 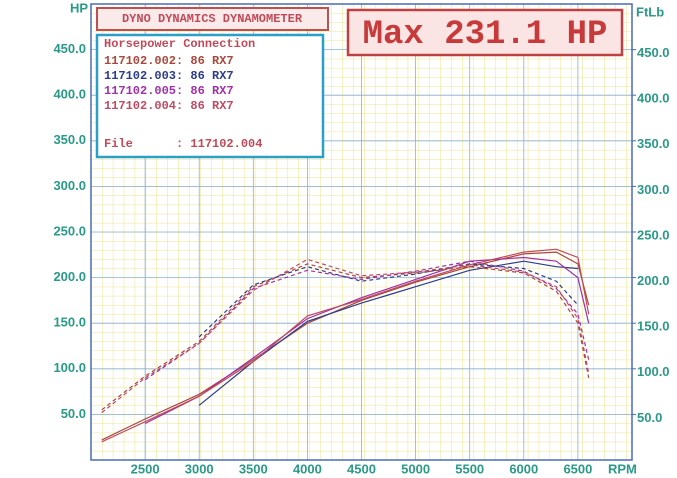 I want to click on y2-tick-label: 450.0, so click(x=653, y=52).